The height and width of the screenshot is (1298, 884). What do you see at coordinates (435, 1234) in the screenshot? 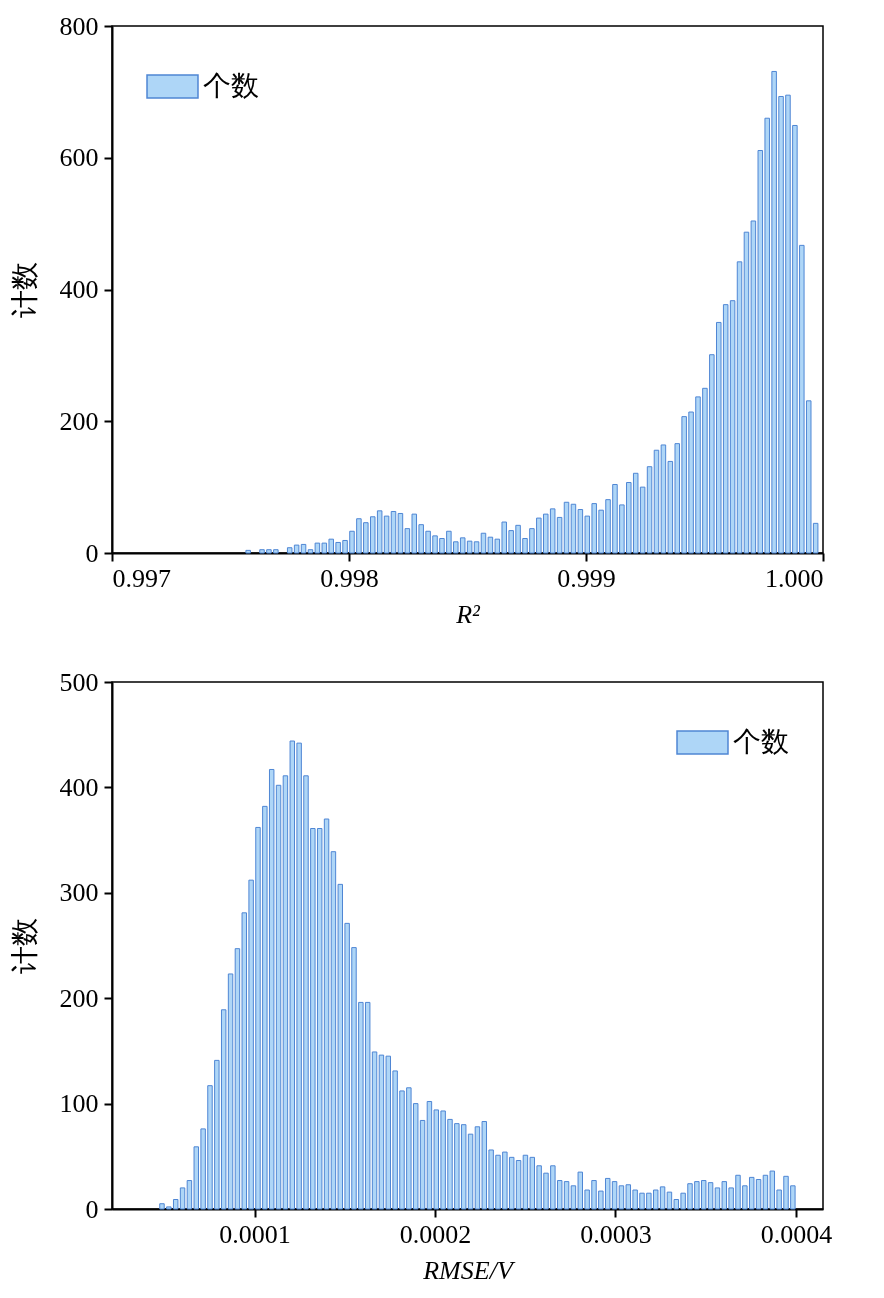
I see `x-tick-label: 0.0002` at bounding box center [435, 1234].